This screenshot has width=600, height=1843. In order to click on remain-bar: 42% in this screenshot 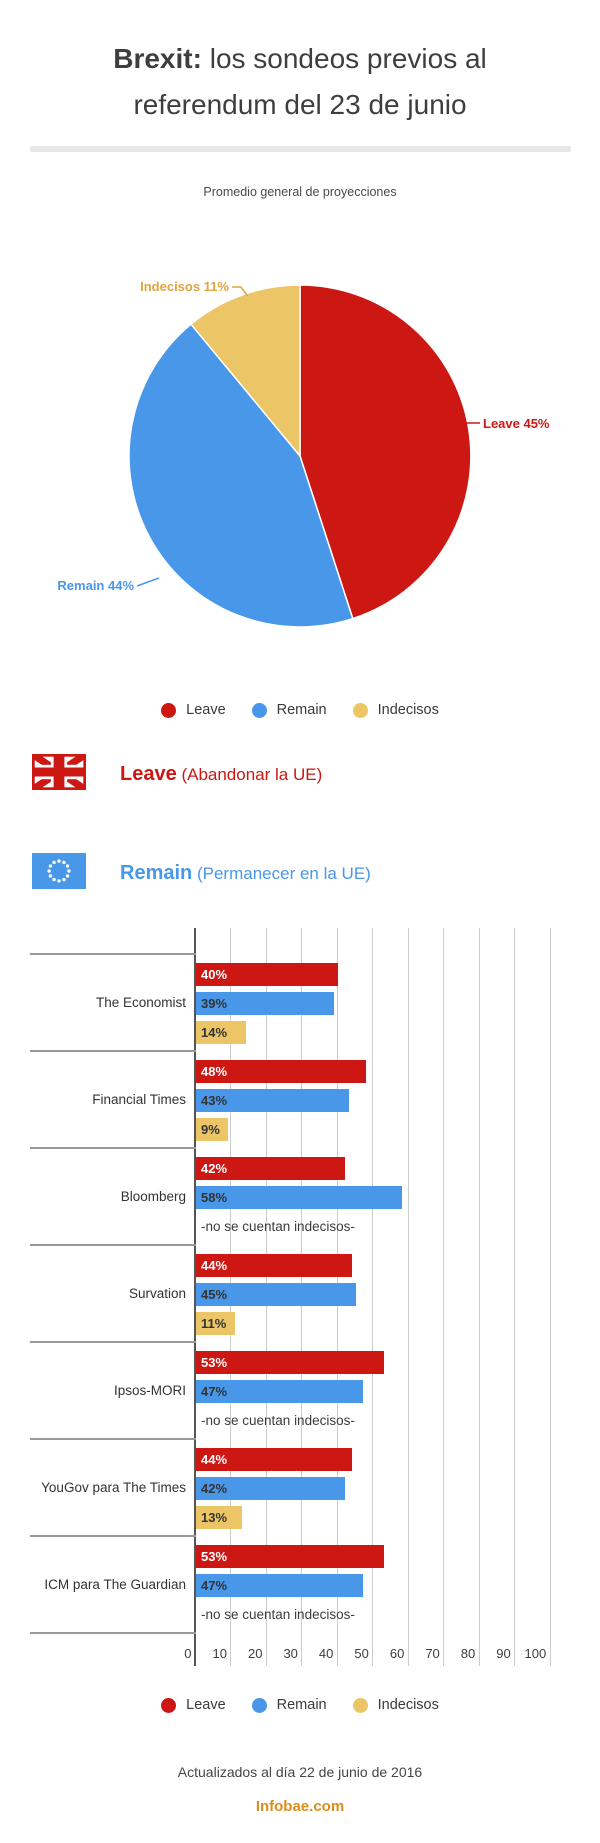, I will do `click(271, 1488)`.